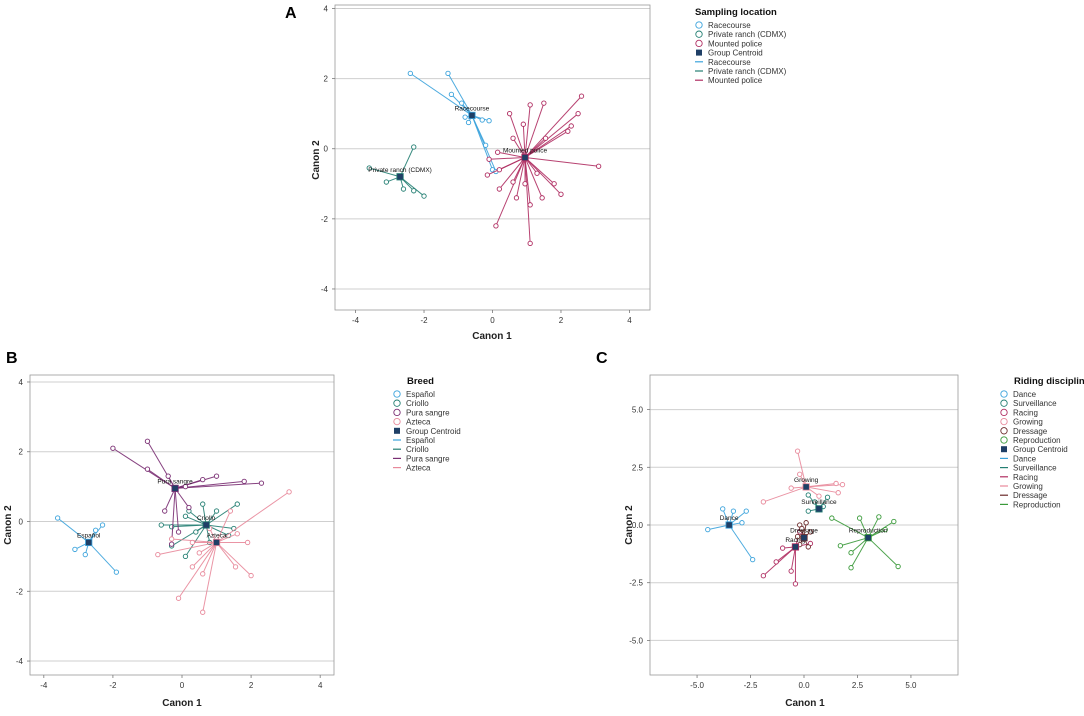  I want to click on dance-link-line, so click(741, 542).